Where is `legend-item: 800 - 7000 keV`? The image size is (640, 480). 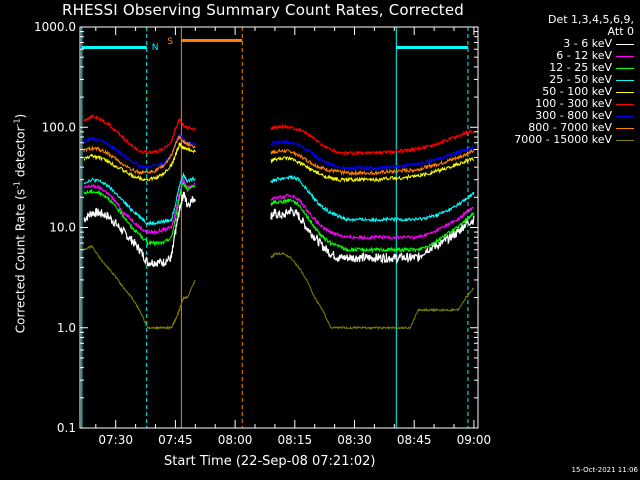 legend-item: 800 - 7000 keV is located at coordinates (562, 128).